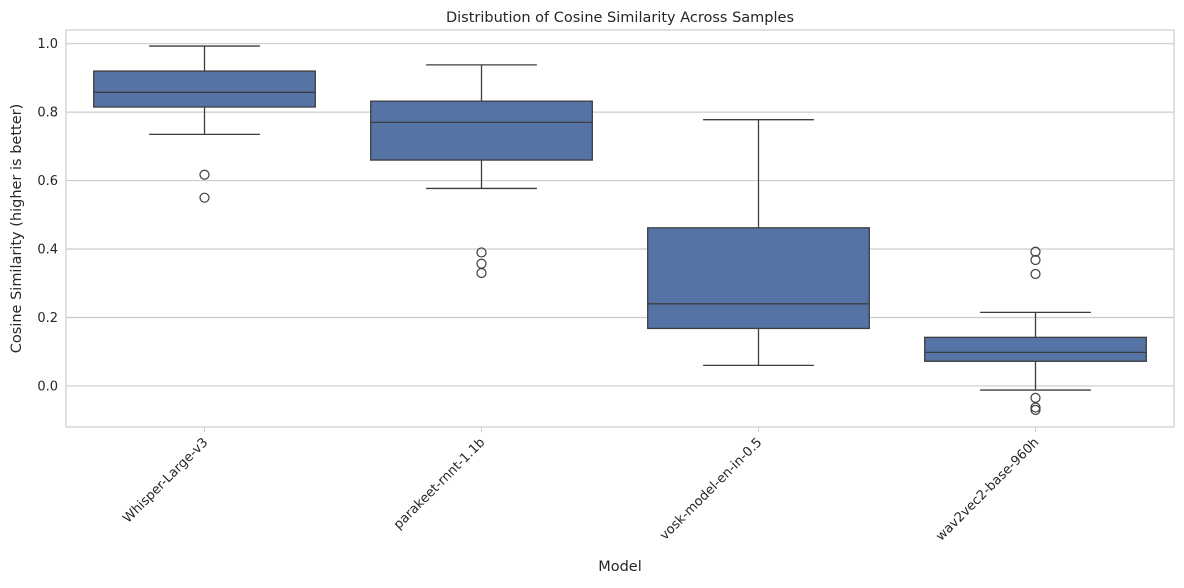 This screenshot has width=1184, height=588. I want to click on y-tick-label: 0.2, so click(47, 318).